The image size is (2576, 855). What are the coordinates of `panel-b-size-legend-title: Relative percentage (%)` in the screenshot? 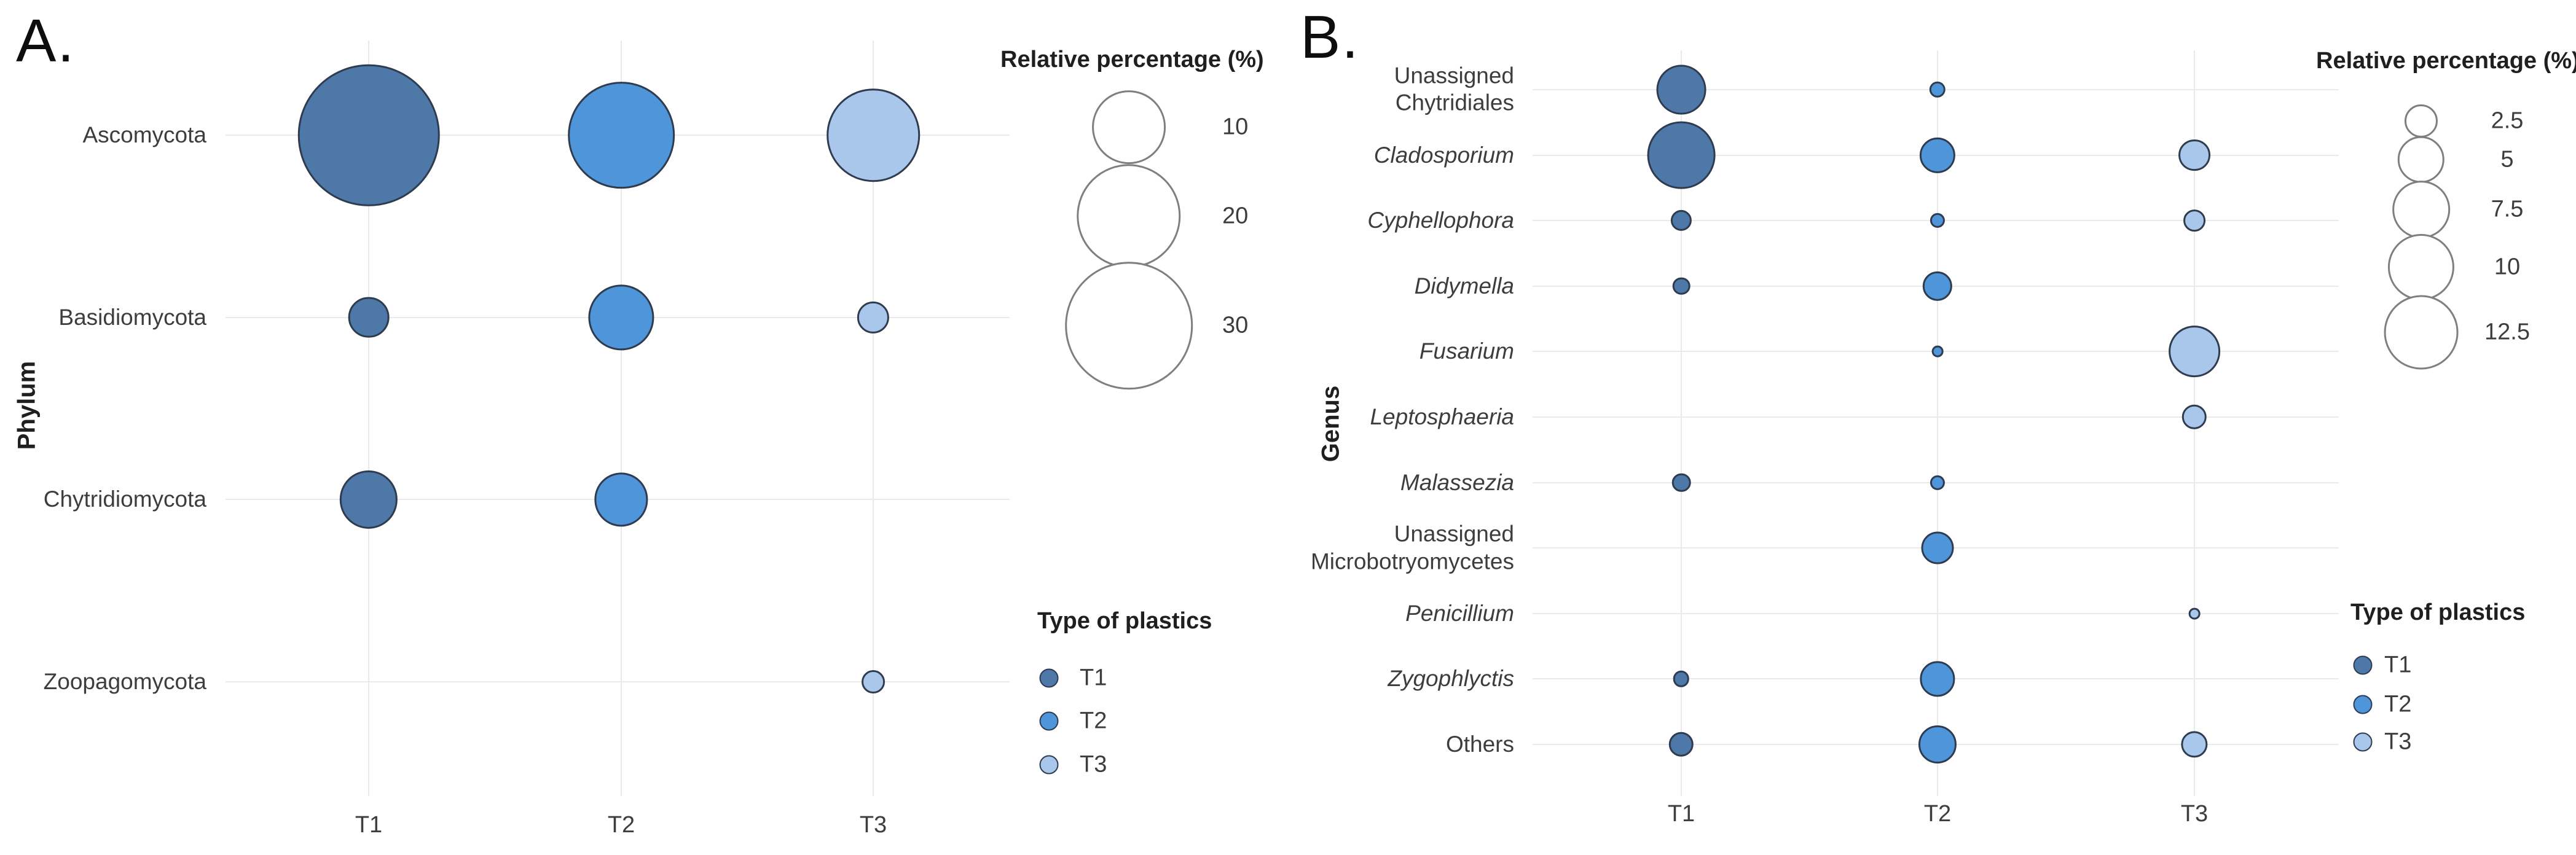 It's located at (2446, 61).